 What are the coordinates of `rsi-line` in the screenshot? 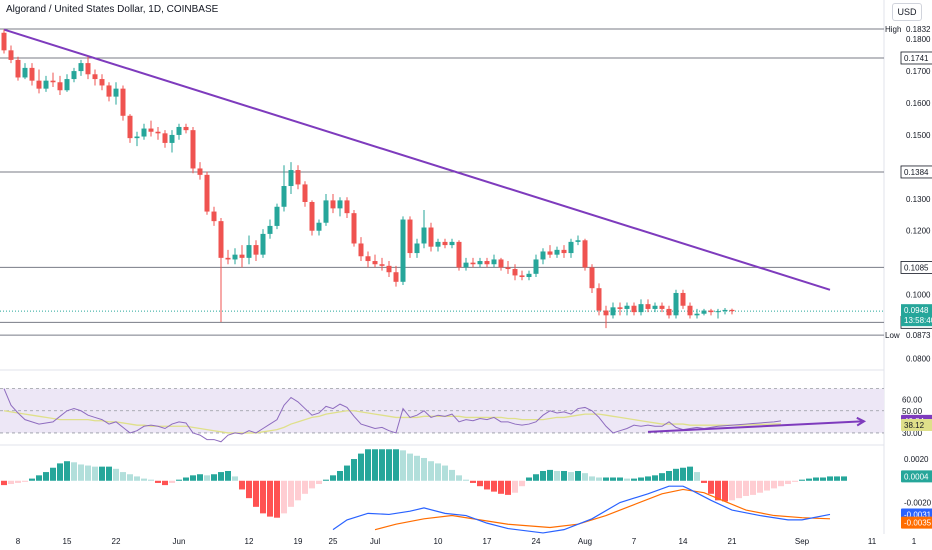 It's located at (392, 415).